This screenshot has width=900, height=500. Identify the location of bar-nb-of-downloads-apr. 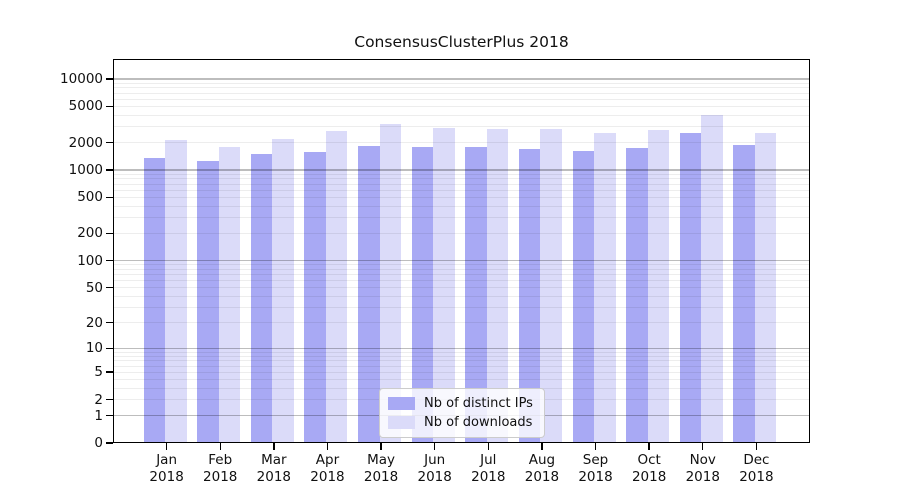
(336, 287).